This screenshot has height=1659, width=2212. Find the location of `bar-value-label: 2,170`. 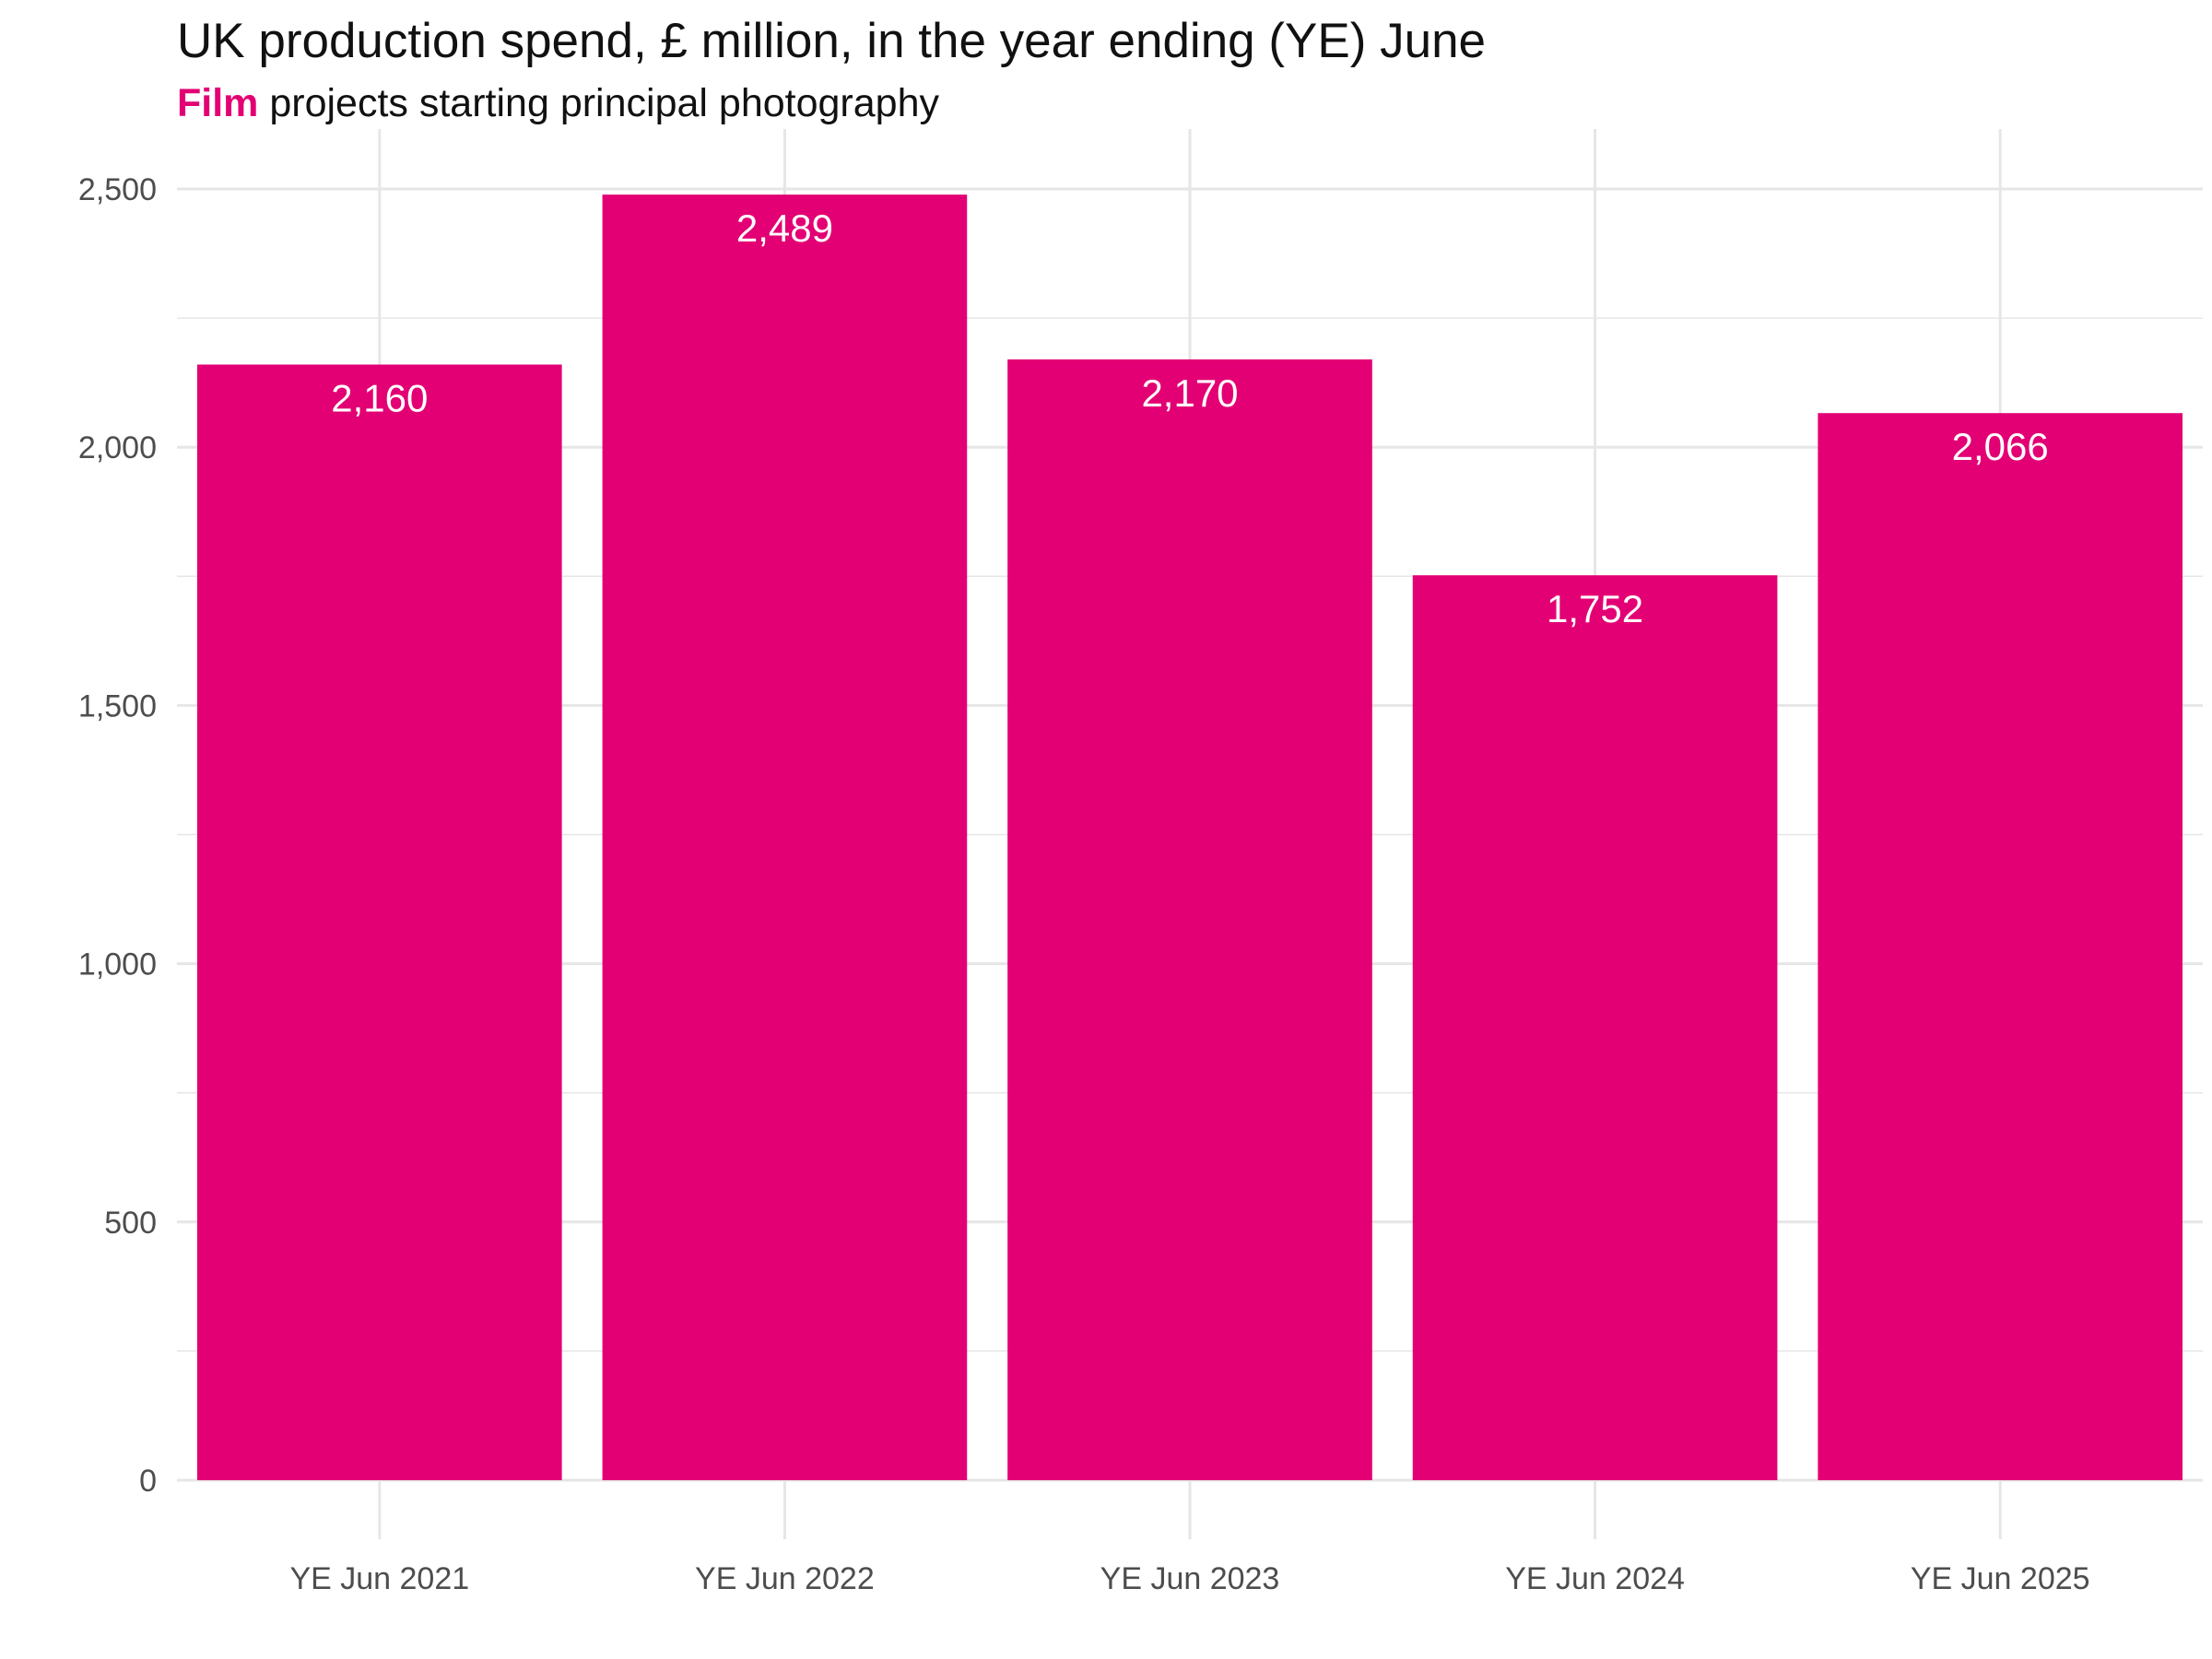

bar-value-label: 2,170 is located at coordinates (1189, 393).